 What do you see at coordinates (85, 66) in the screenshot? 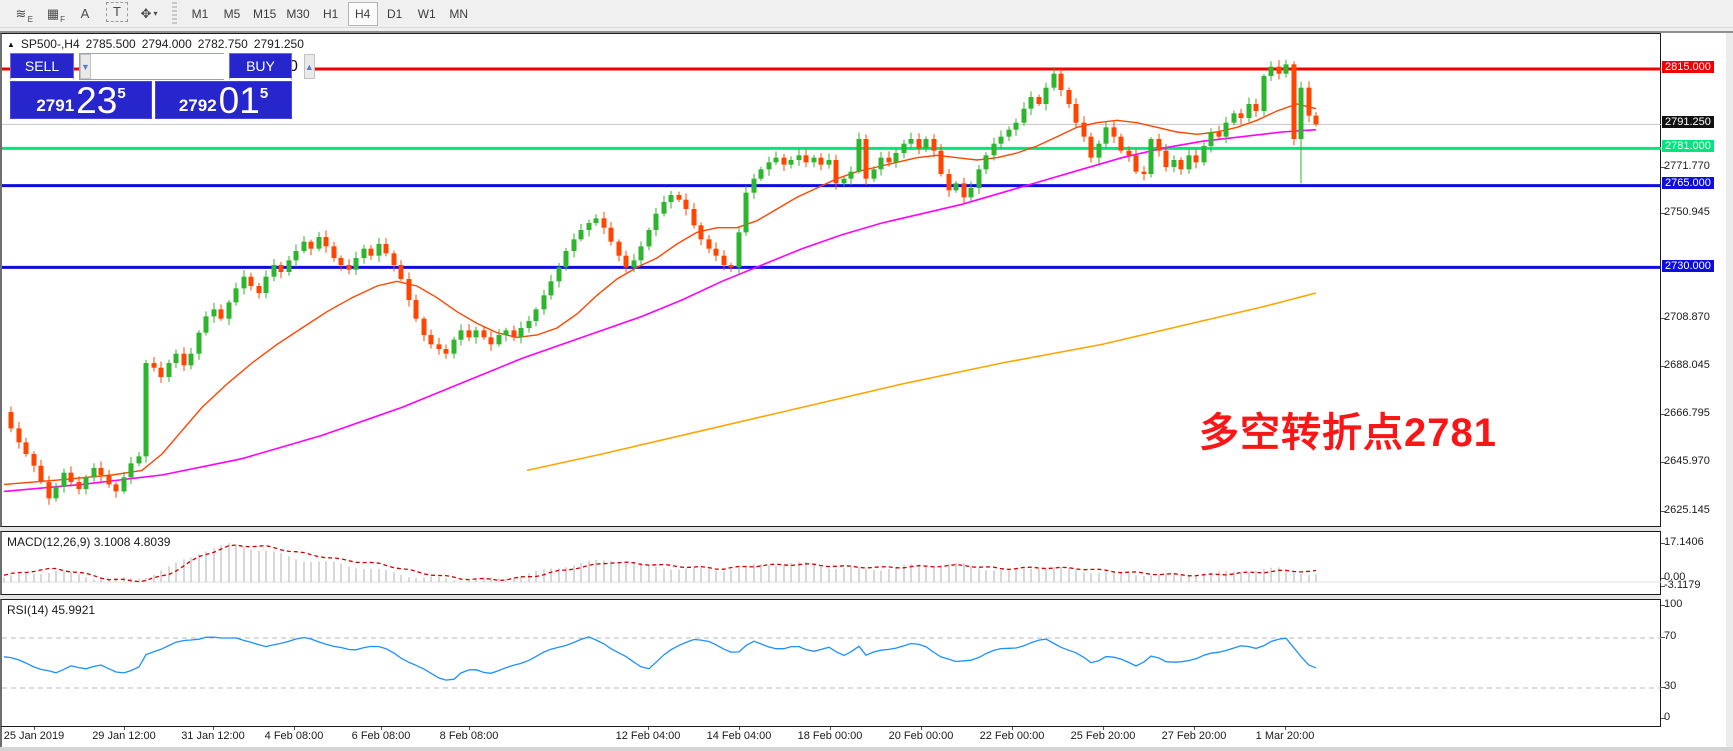
I see `lot-decrease-button: ▼` at bounding box center [85, 66].